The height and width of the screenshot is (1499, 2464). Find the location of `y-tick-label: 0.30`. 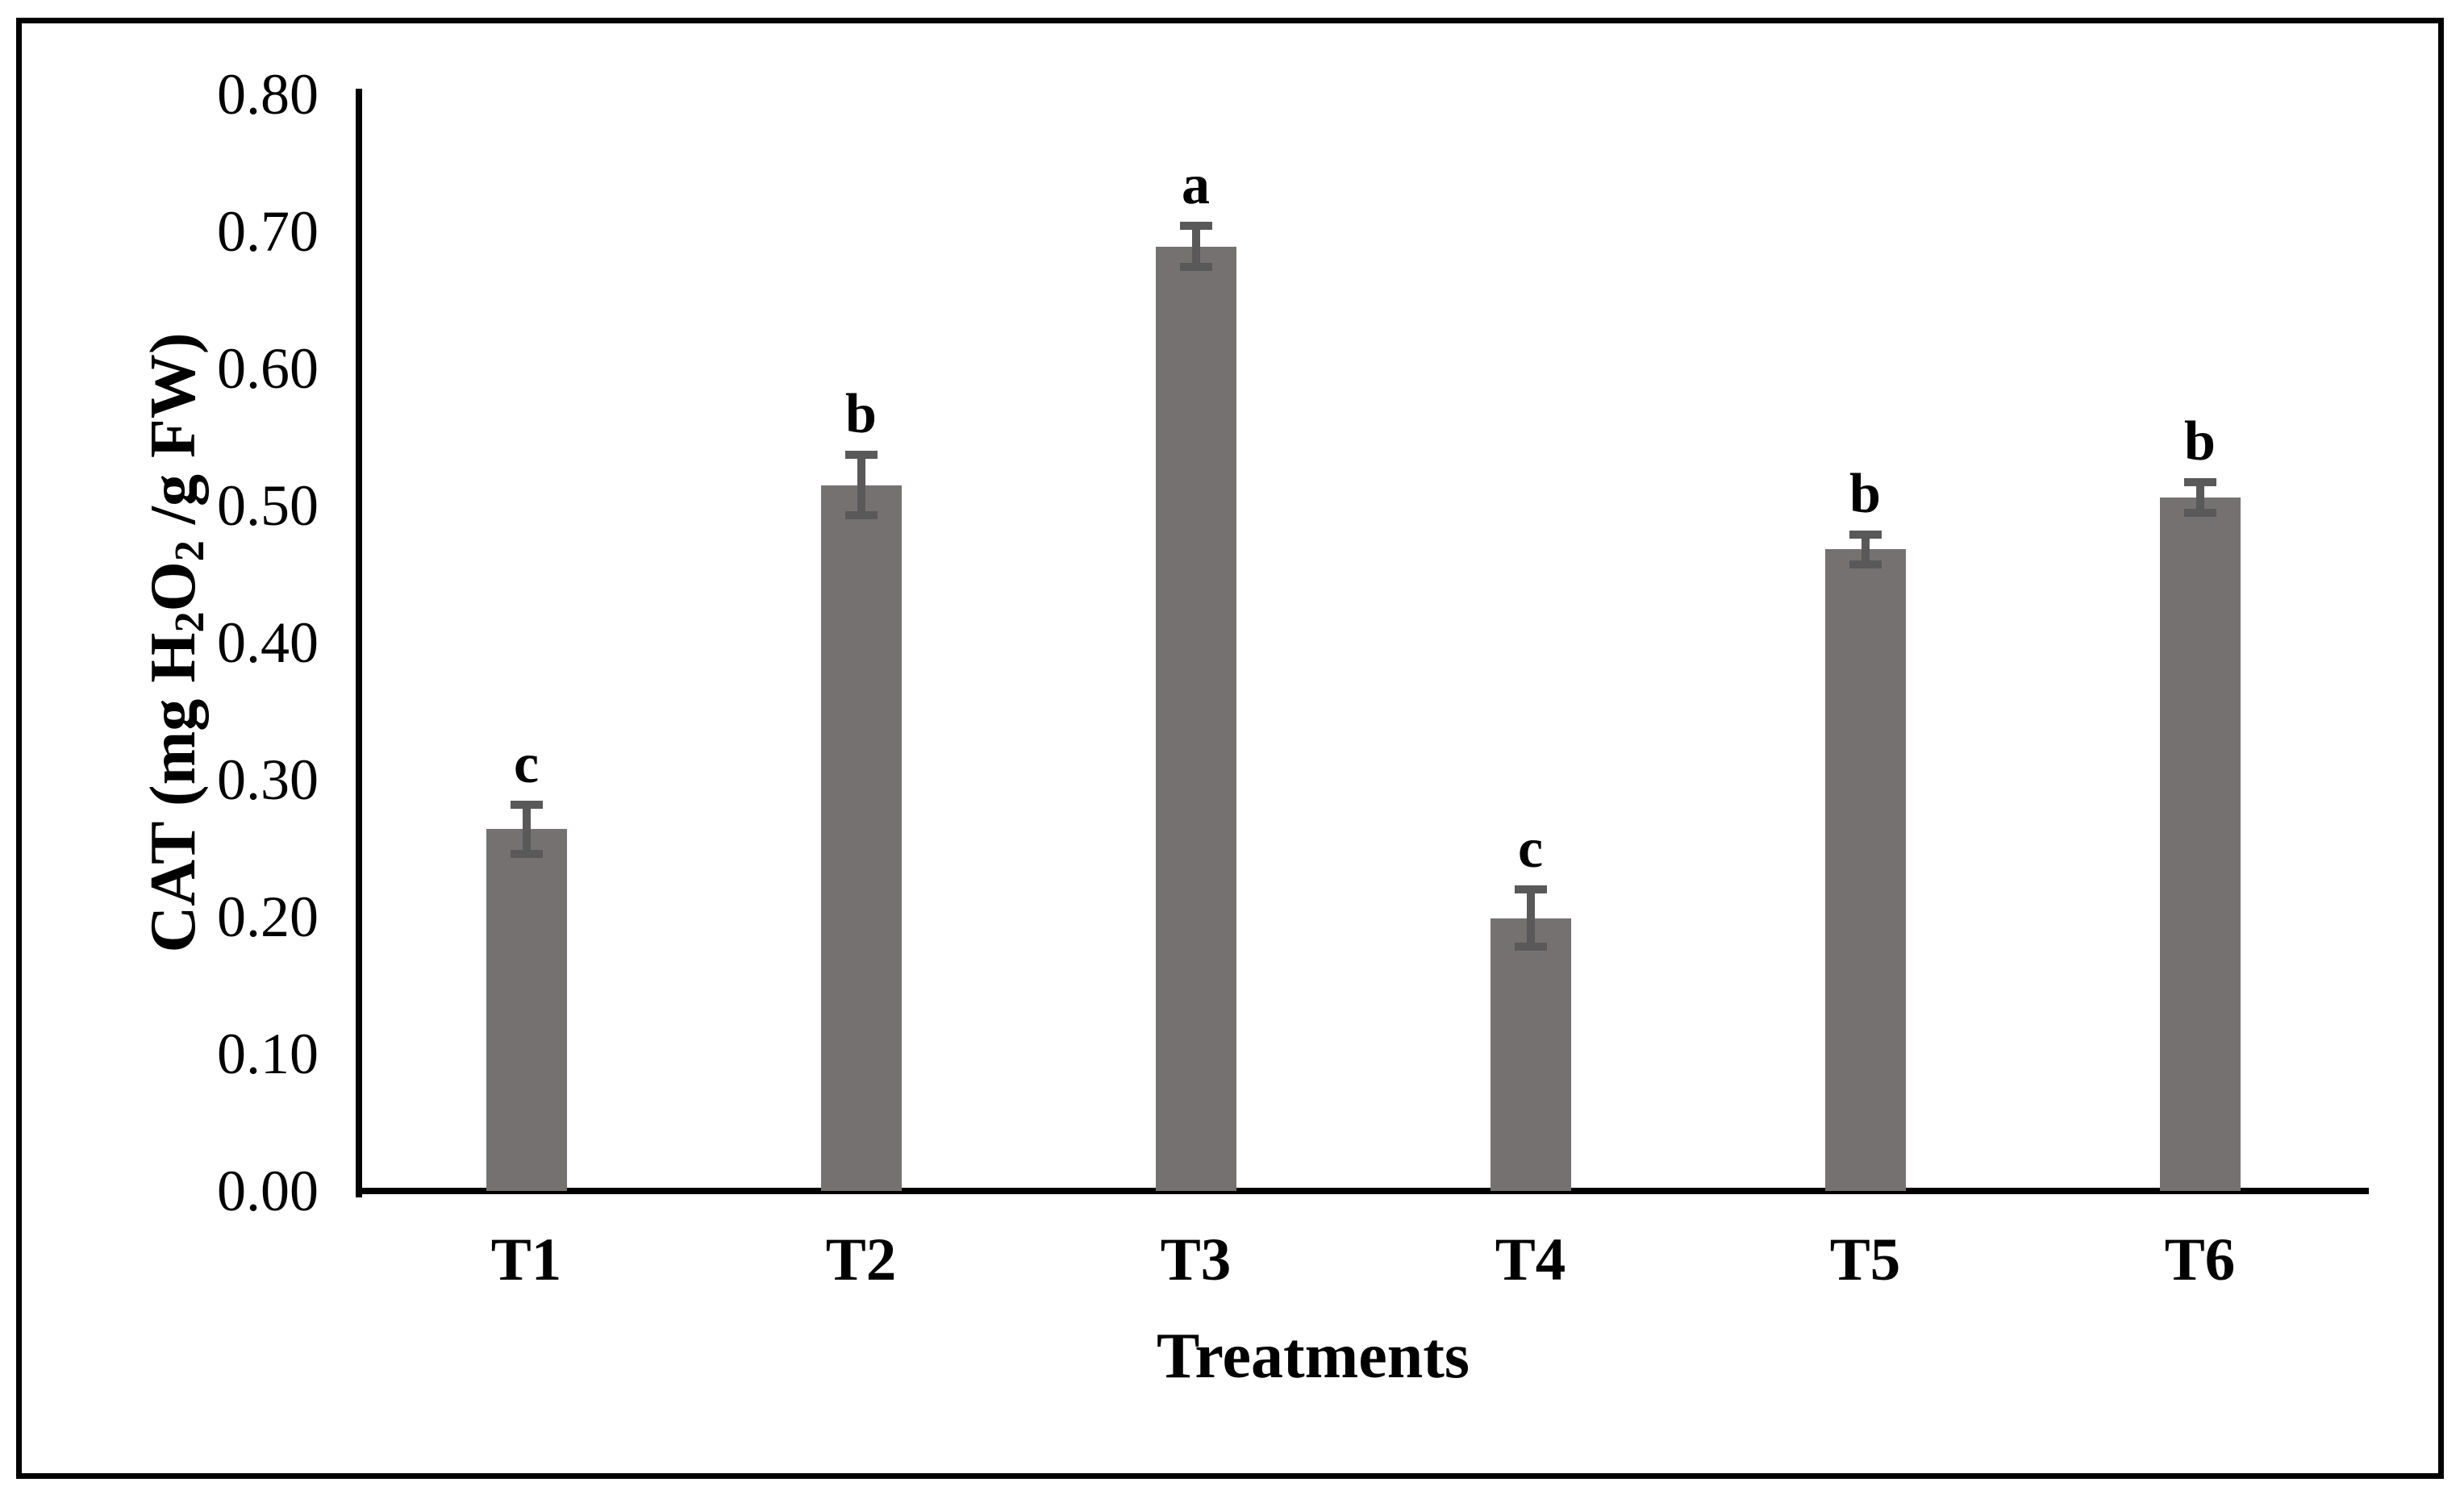

y-tick-label: 0.30 is located at coordinates (268, 779).